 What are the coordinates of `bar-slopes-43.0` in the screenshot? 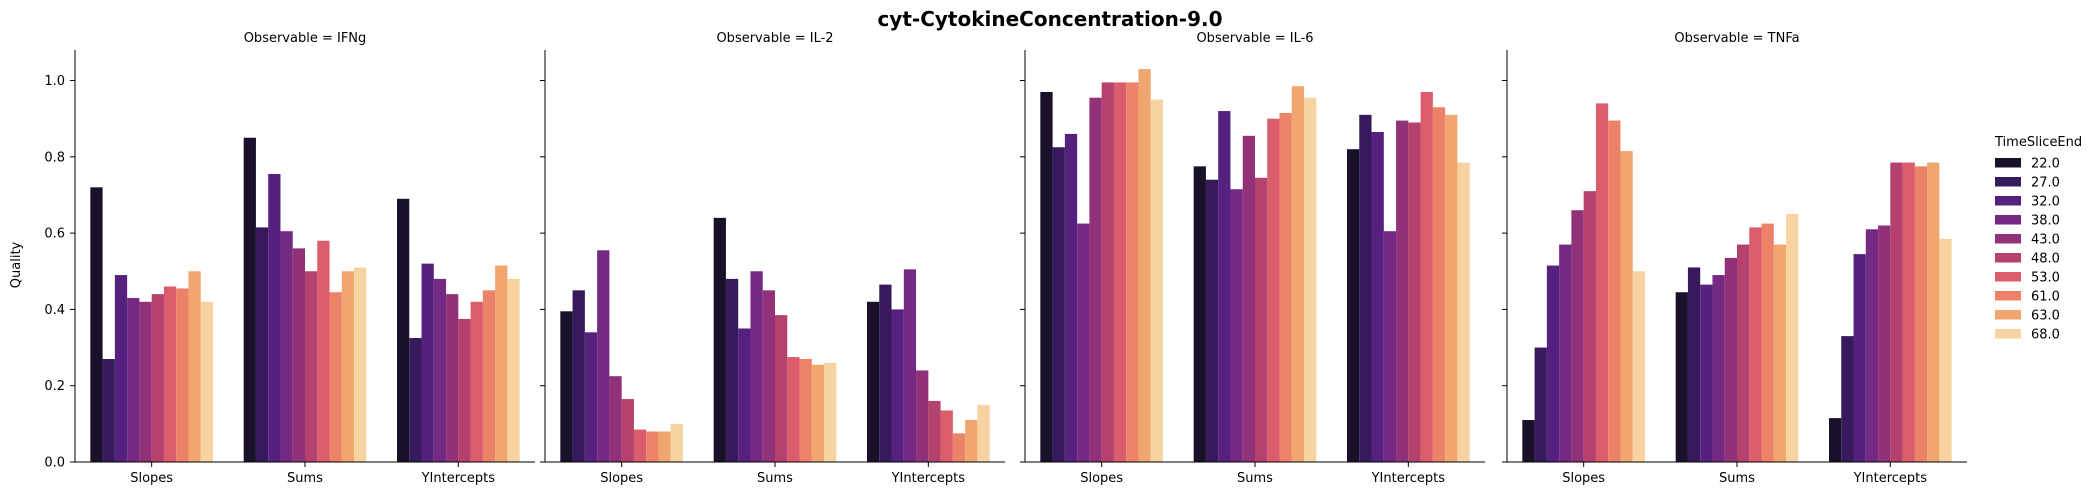 It's located at (1577, 336).